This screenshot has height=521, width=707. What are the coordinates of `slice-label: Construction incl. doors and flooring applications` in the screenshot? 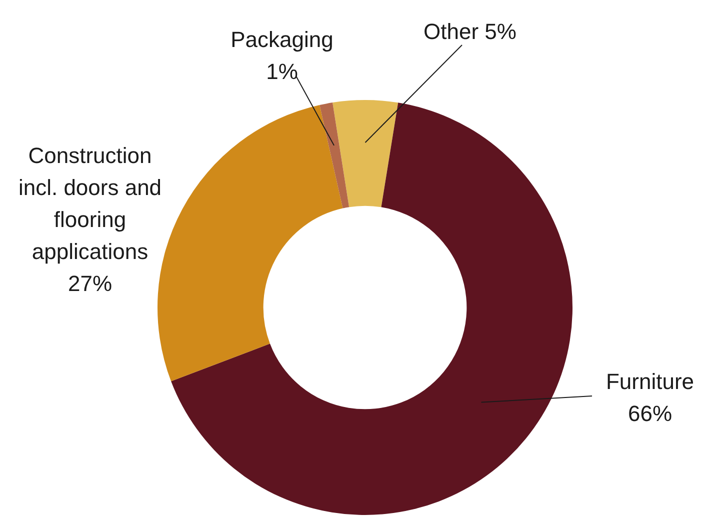 It's located at (90, 203).